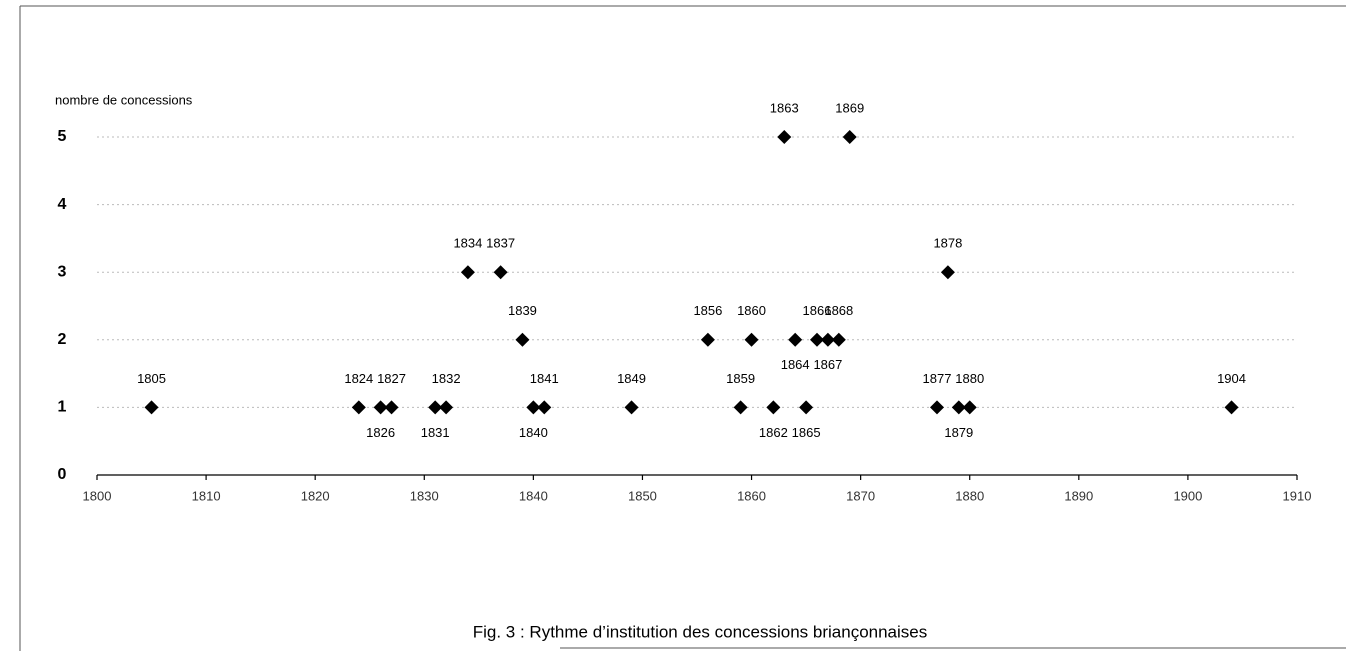 The width and height of the screenshot is (1348, 651). Describe the element at coordinates (544, 378) in the screenshot. I see `point-label: 1841` at that location.